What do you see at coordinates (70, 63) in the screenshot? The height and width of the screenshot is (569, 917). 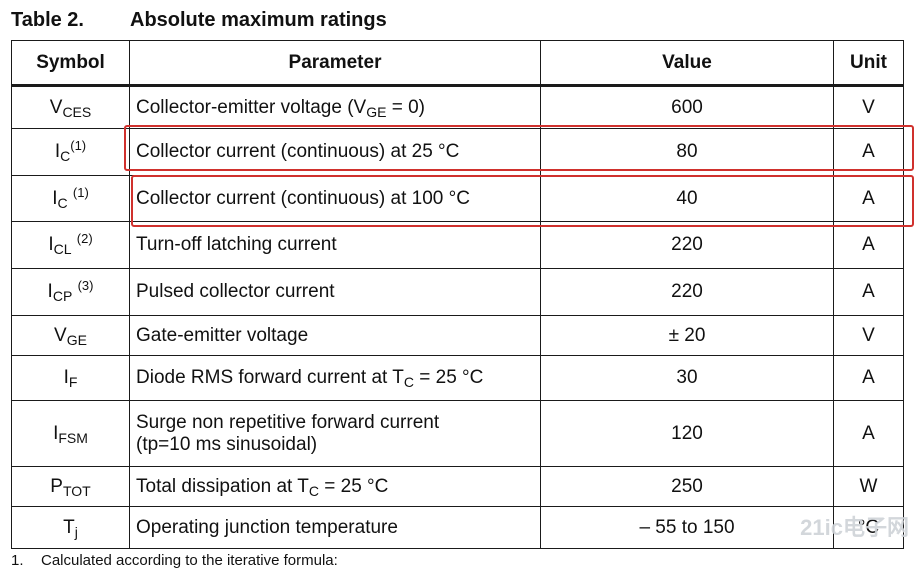 I see `header-symbol: Symbol` at bounding box center [70, 63].